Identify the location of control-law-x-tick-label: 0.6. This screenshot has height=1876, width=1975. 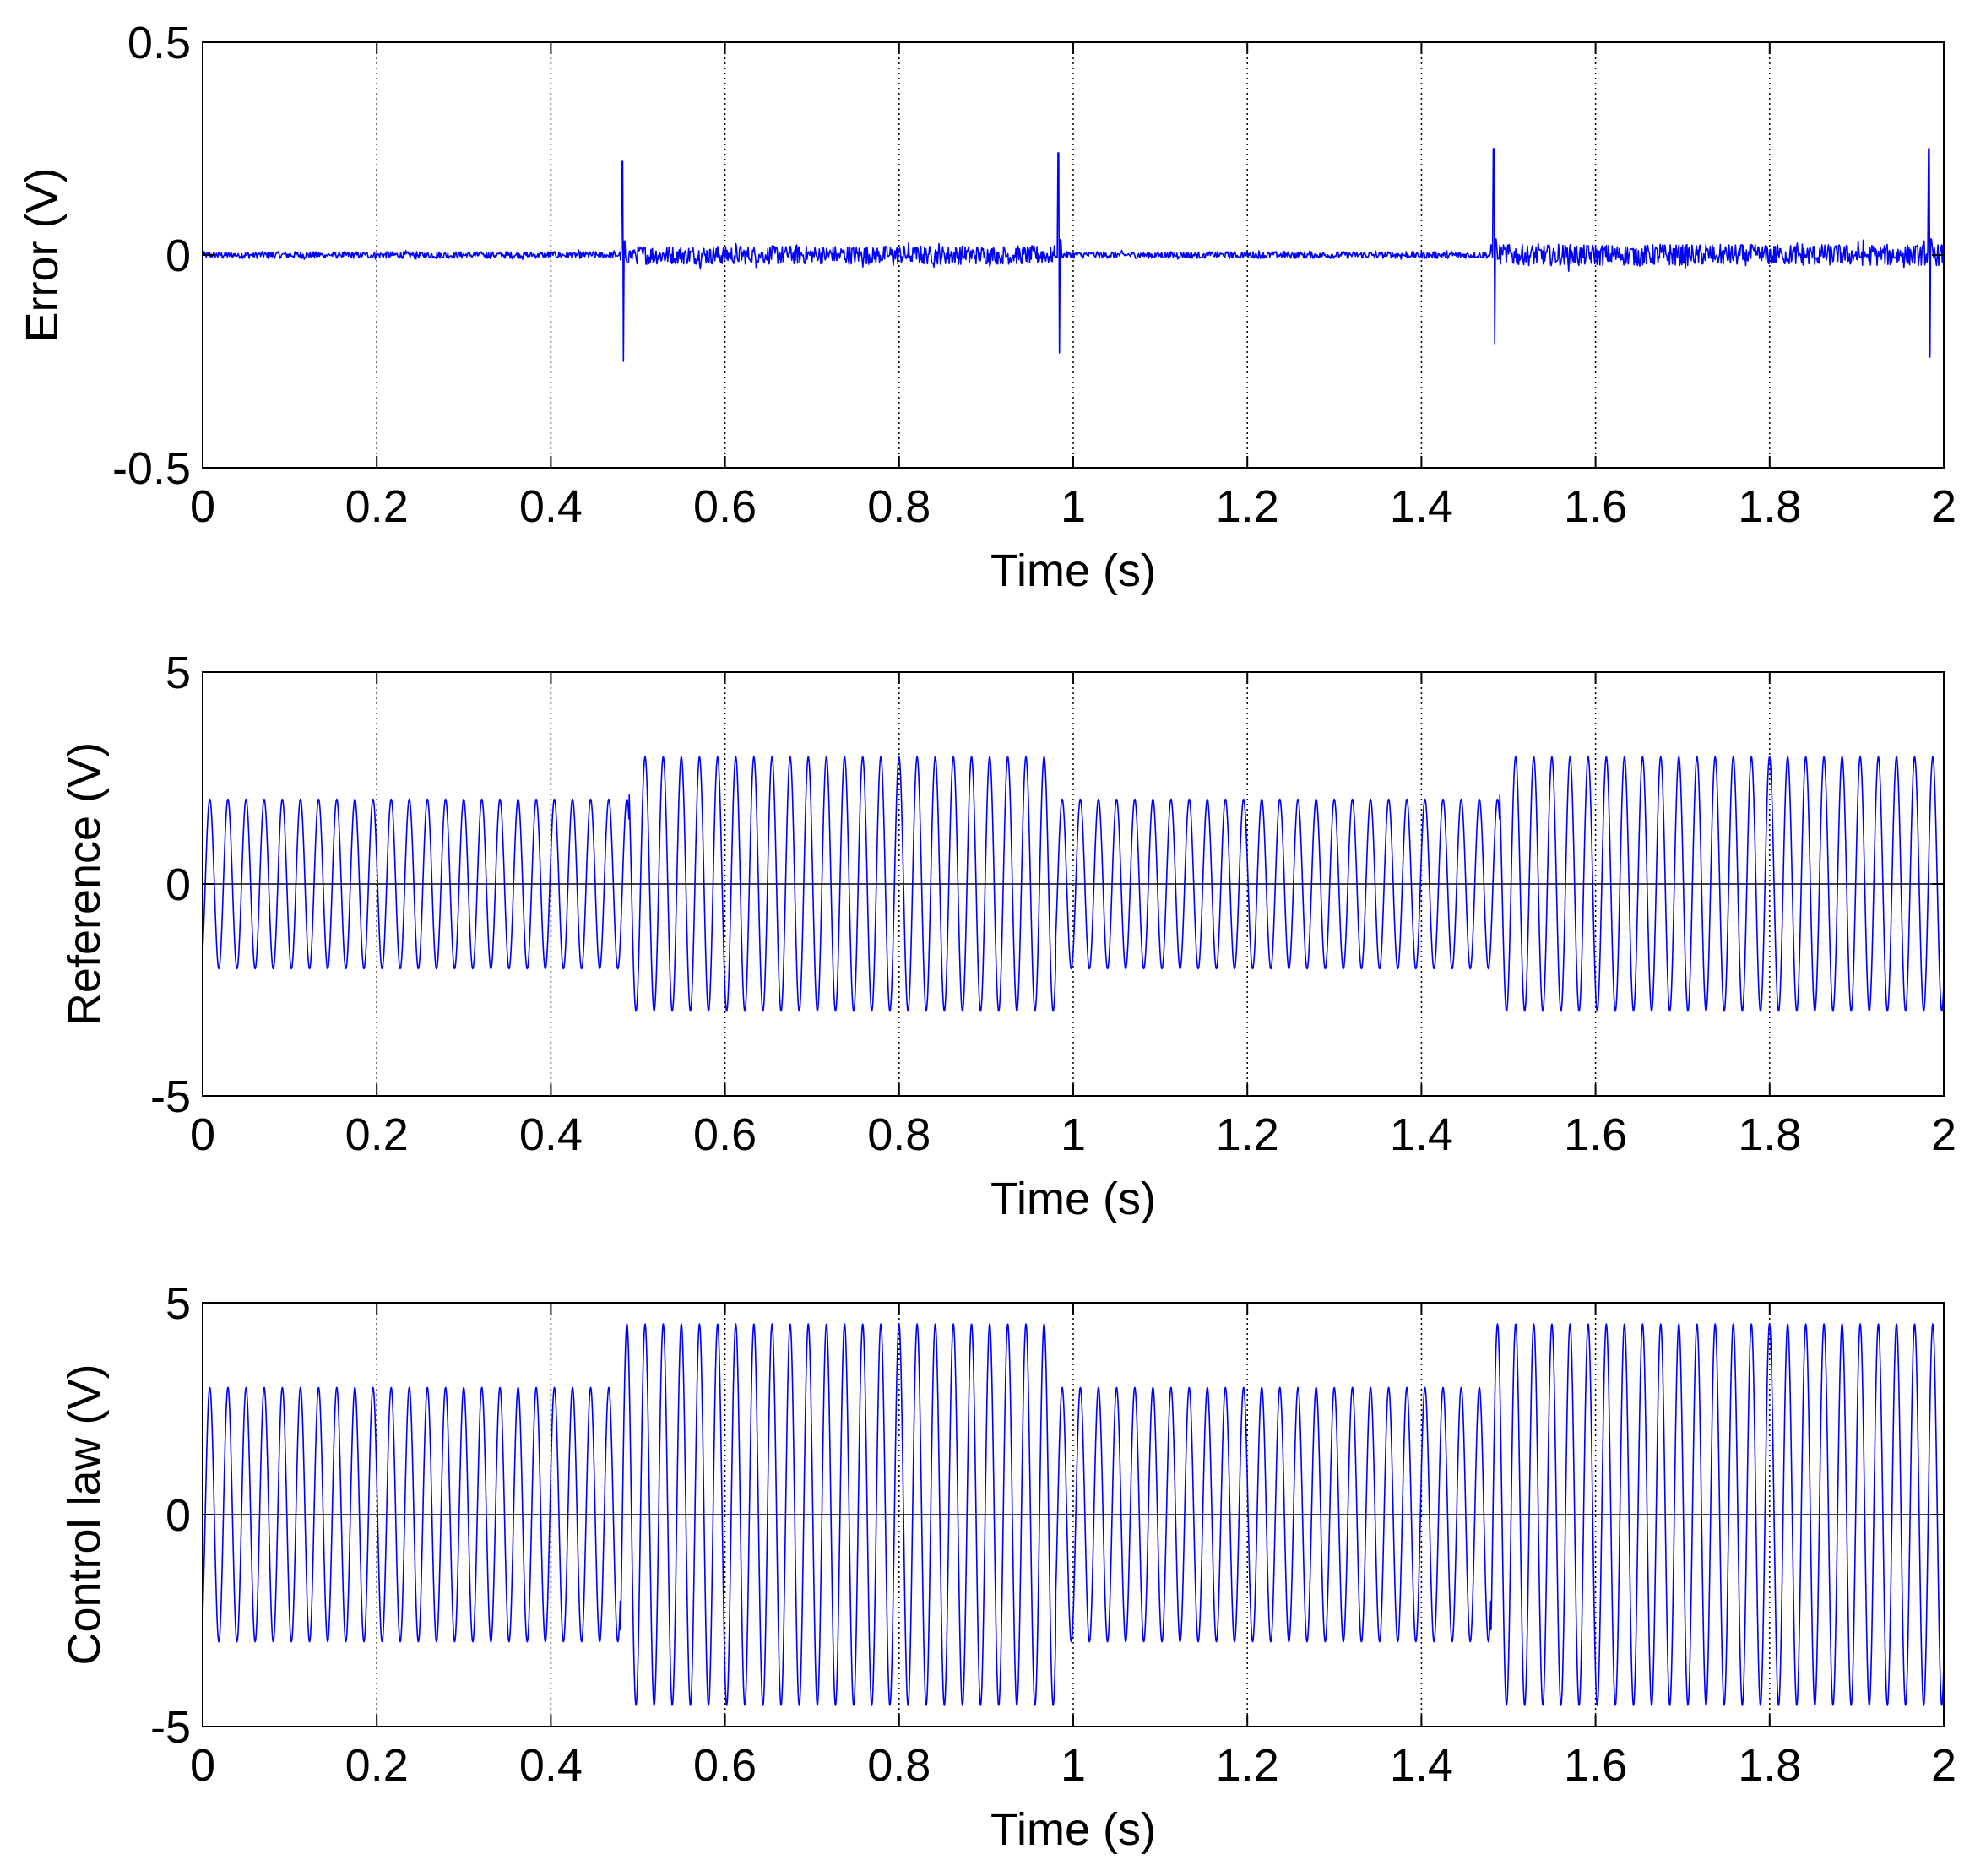
(725, 1765).